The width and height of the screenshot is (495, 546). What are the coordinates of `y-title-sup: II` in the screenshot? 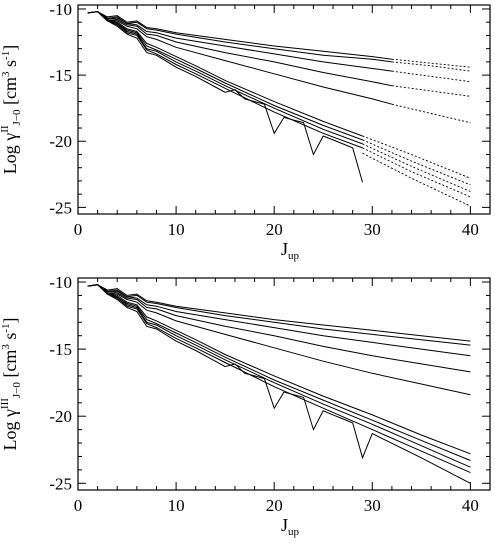 It's located at (5, 129).